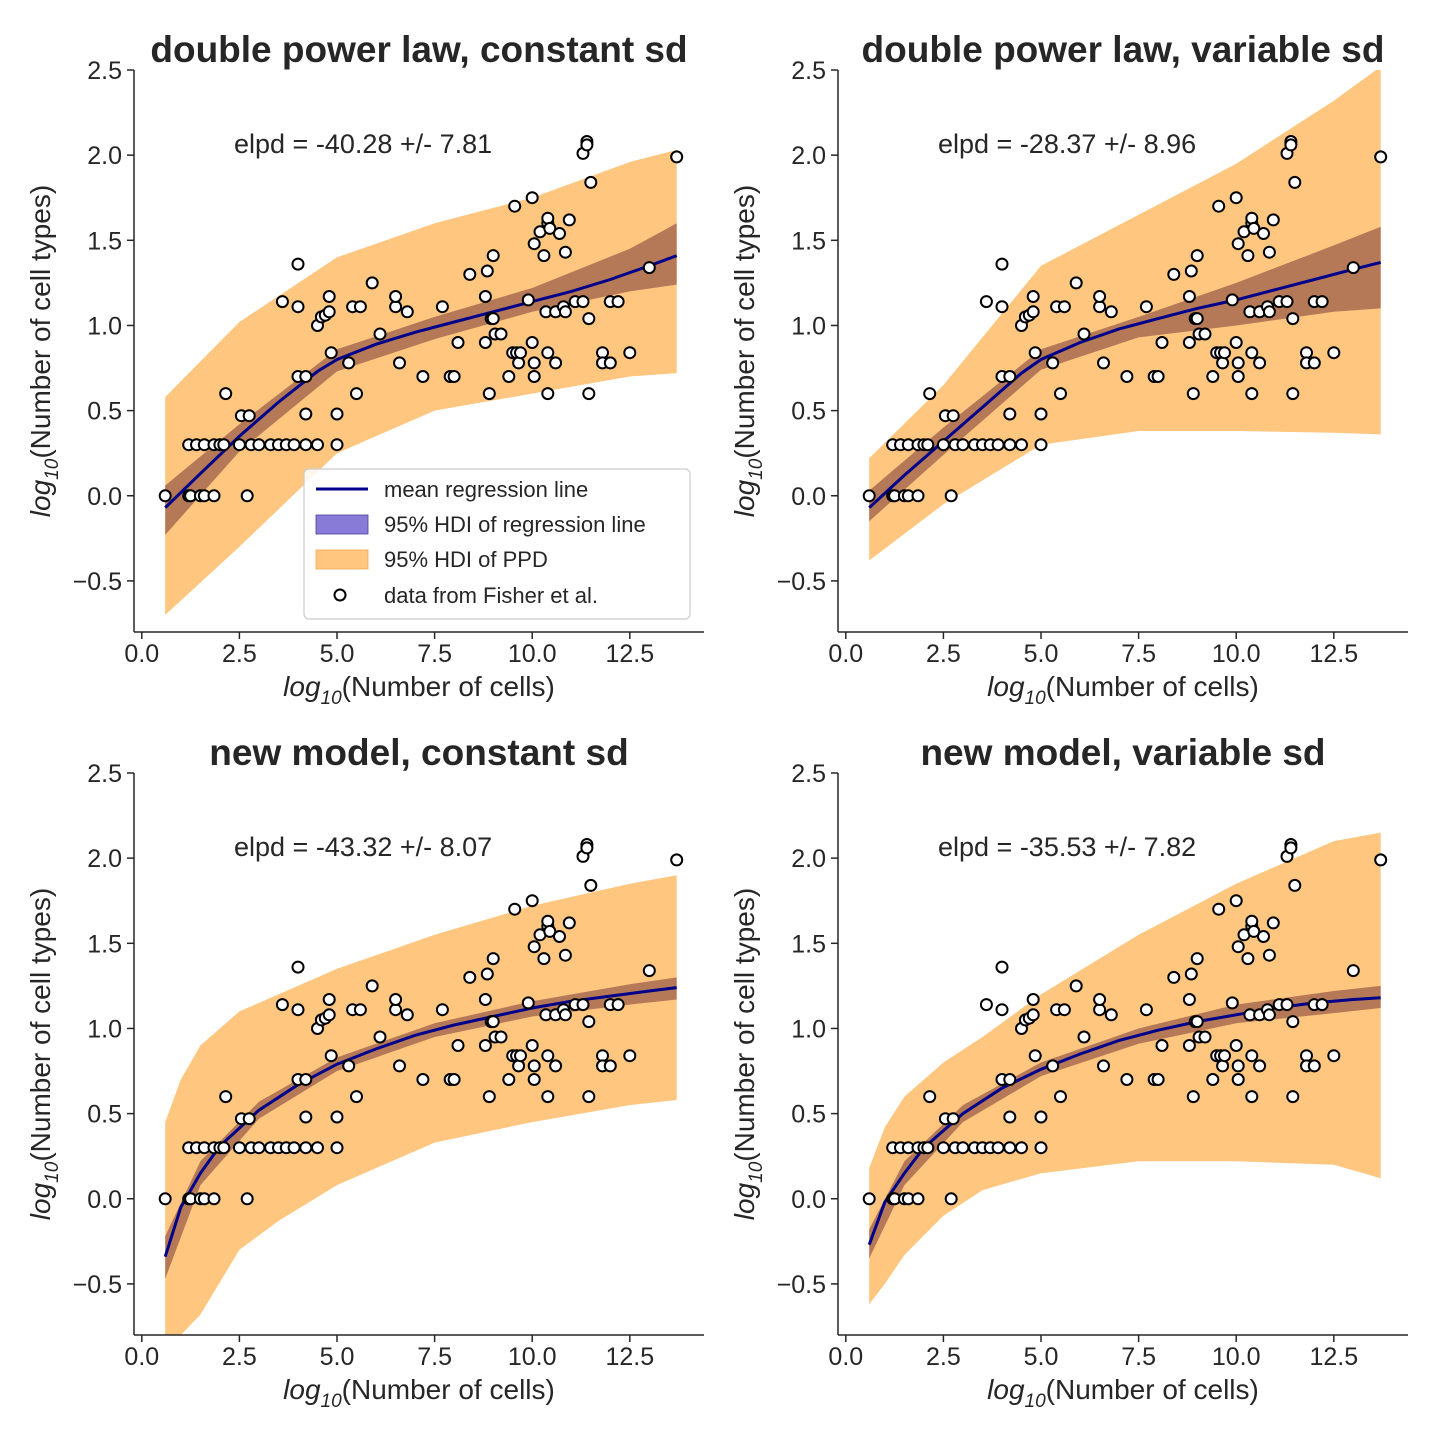  I want to click on legend-label: data from Fisher et al., so click(491, 595).